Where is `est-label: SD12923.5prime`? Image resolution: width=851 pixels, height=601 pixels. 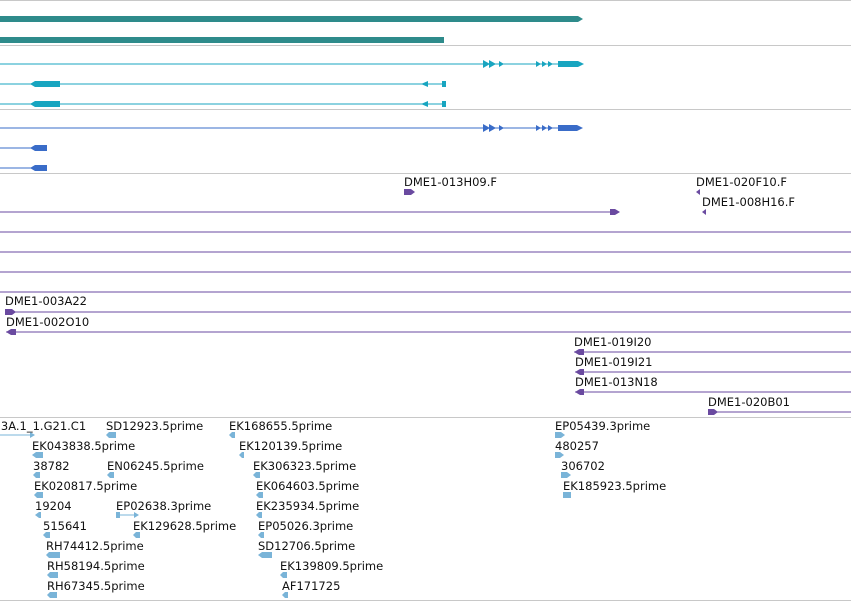
est-label: SD12923.5prime is located at coordinates (154, 426).